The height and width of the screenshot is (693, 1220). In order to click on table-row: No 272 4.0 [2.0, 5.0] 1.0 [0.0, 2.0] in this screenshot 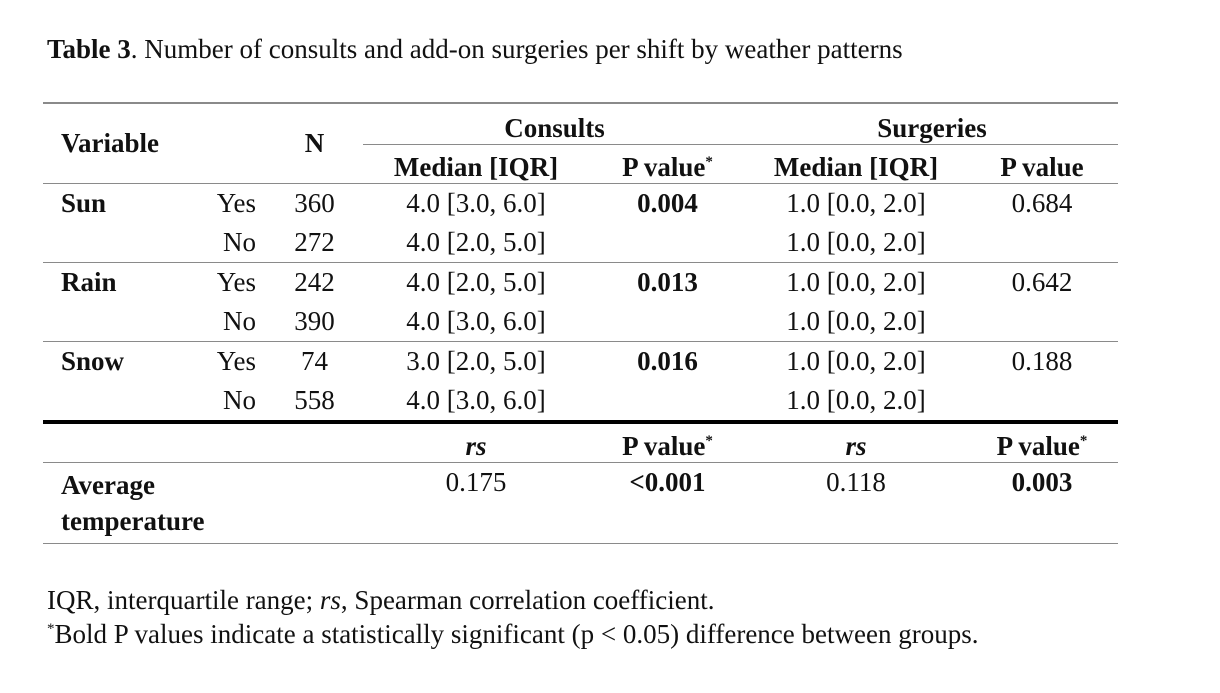, I will do `click(580, 243)`.